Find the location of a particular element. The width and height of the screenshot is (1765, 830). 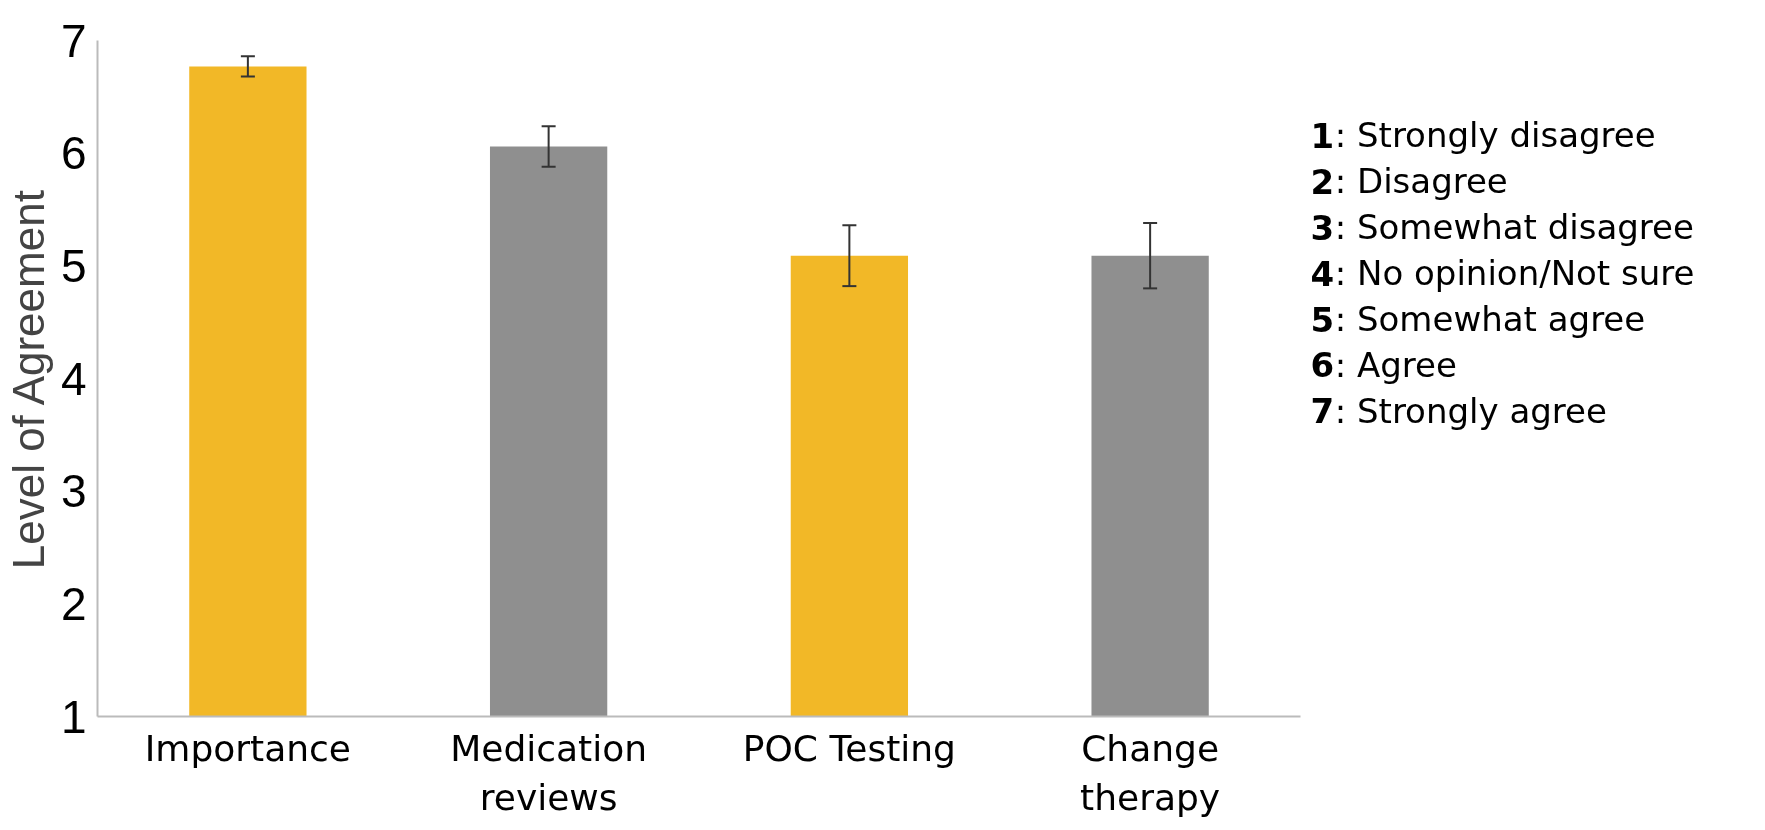

y-tick-label: 3 is located at coordinates (73, 491).